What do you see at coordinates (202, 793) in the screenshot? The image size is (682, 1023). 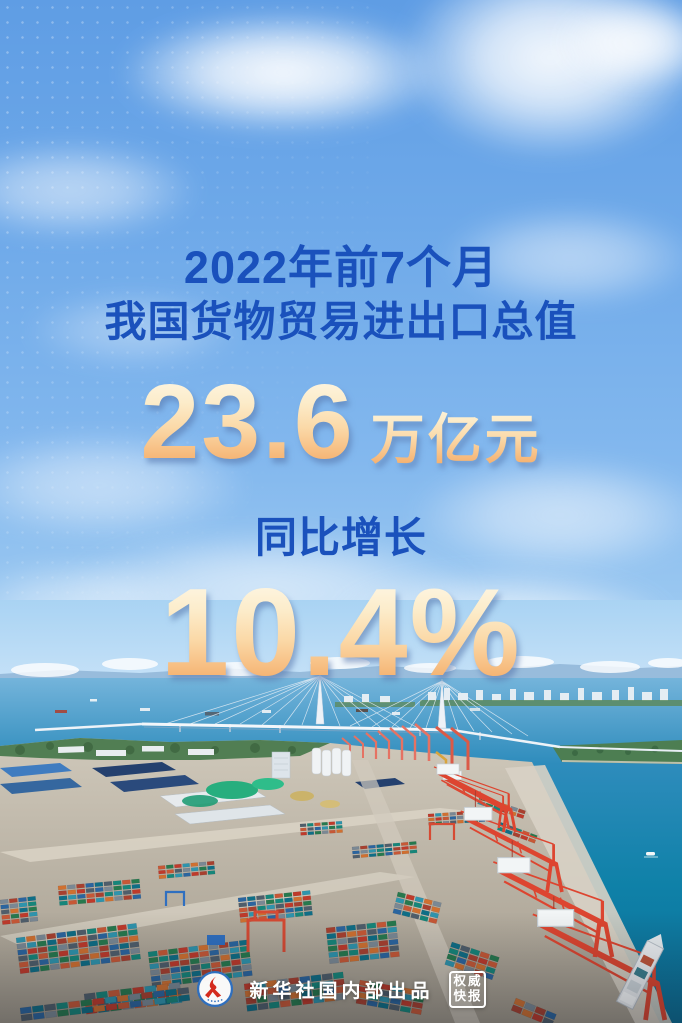 I see `warehouses` at bounding box center [202, 793].